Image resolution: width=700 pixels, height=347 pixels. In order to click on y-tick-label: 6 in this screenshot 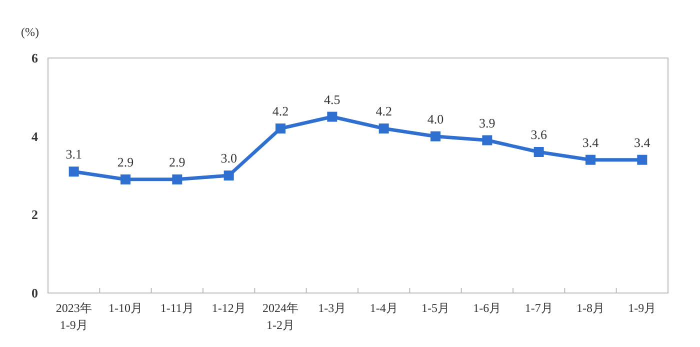, I will do `click(35, 58)`.